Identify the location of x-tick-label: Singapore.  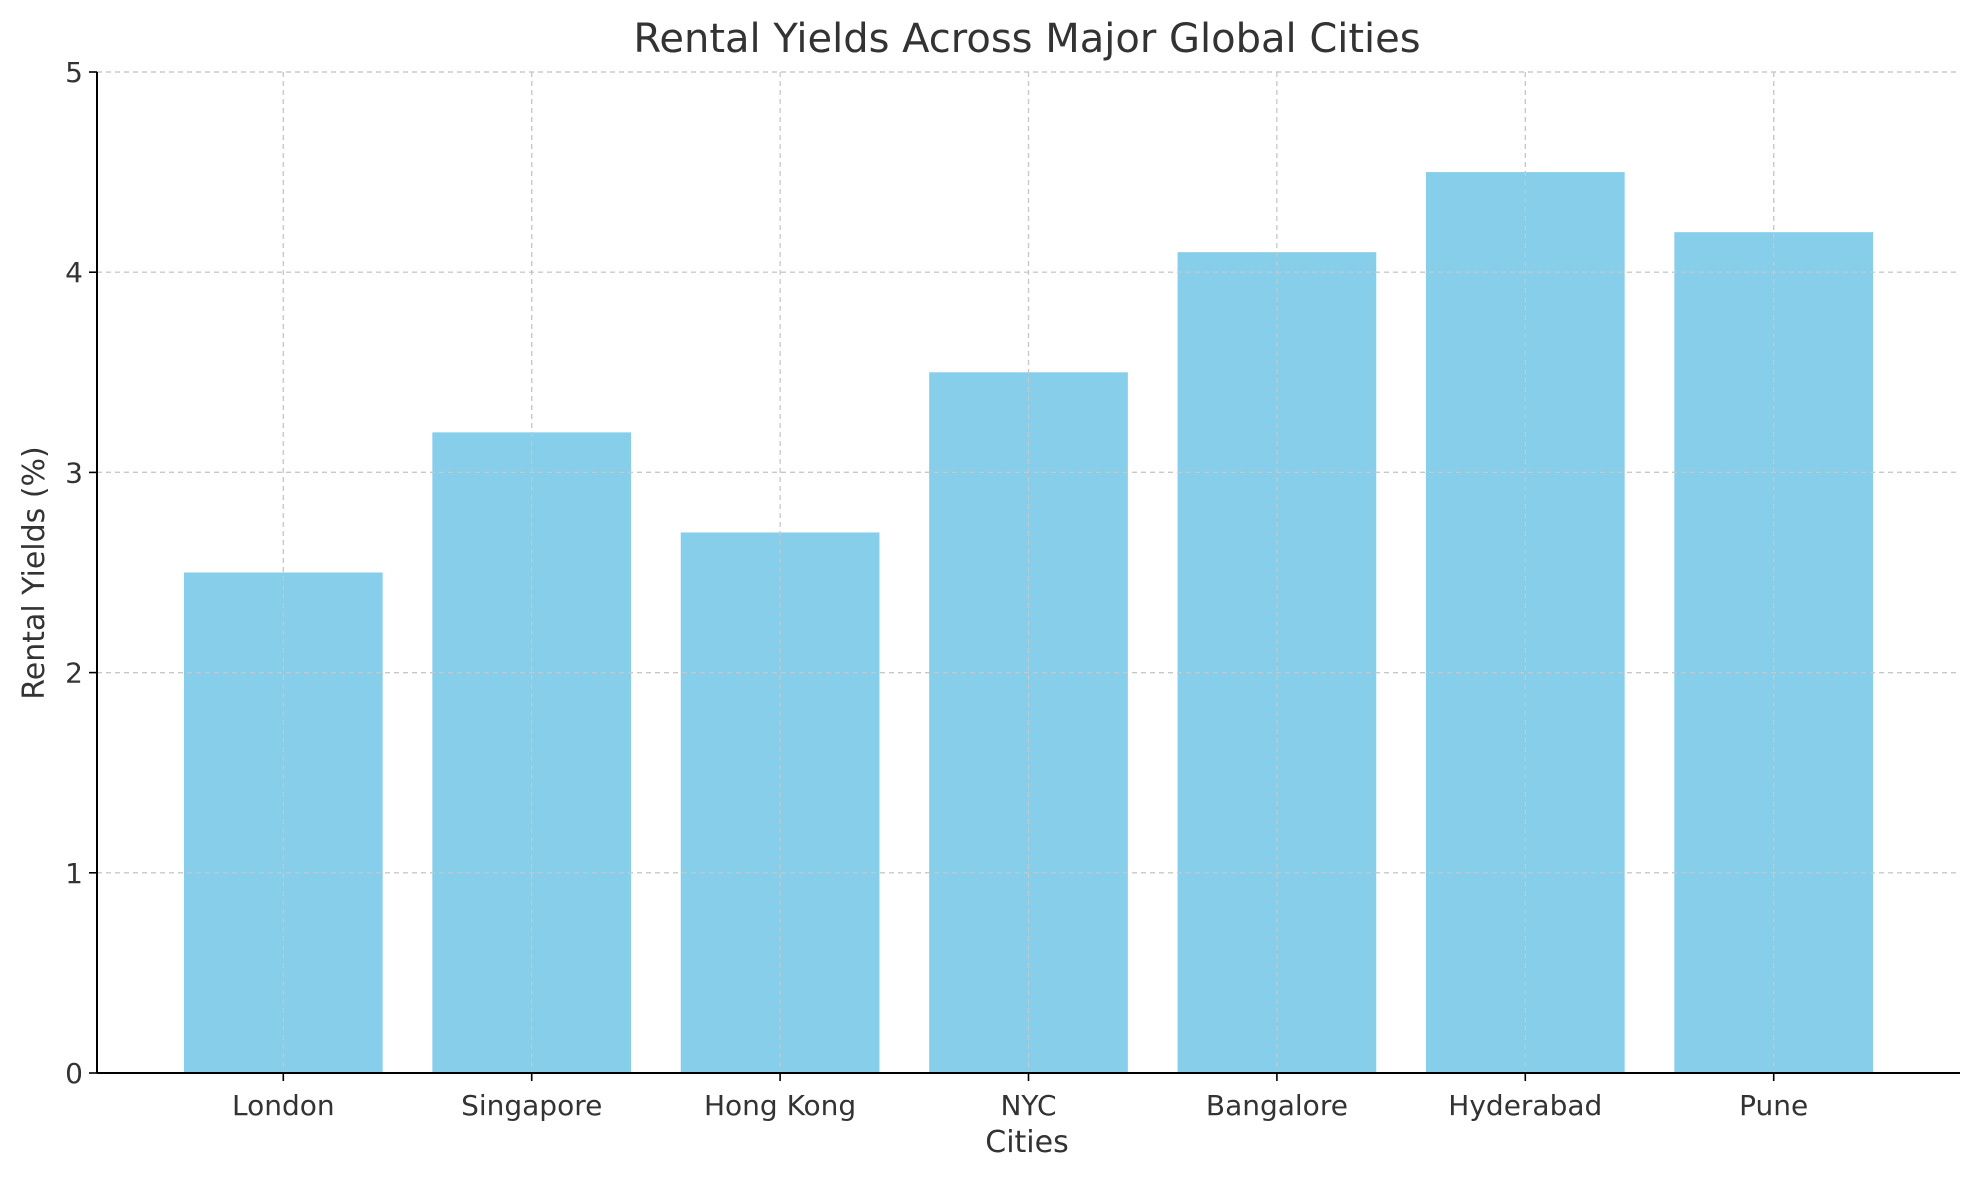
(531, 1105).